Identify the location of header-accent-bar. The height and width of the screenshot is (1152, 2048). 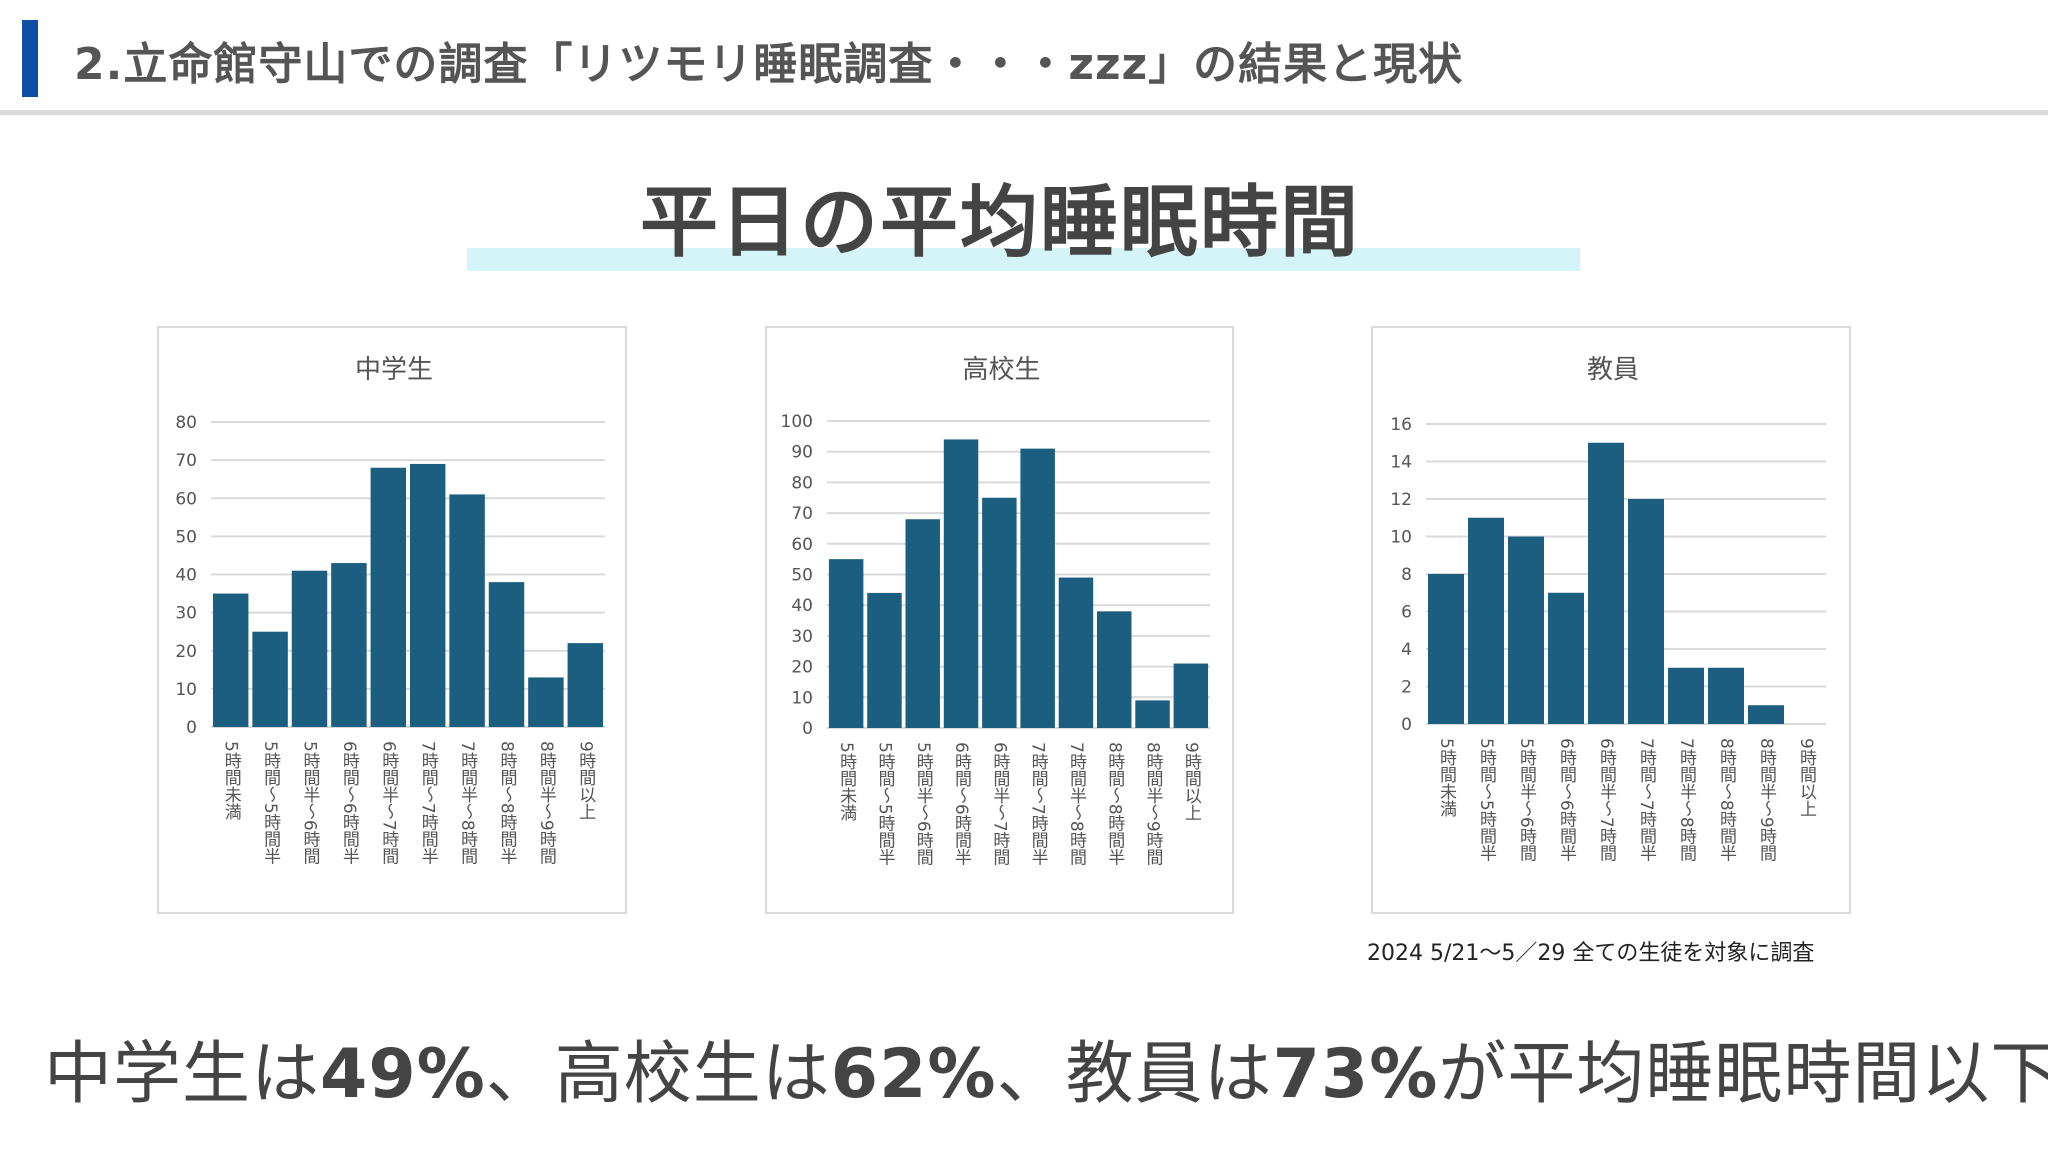
(30, 58).